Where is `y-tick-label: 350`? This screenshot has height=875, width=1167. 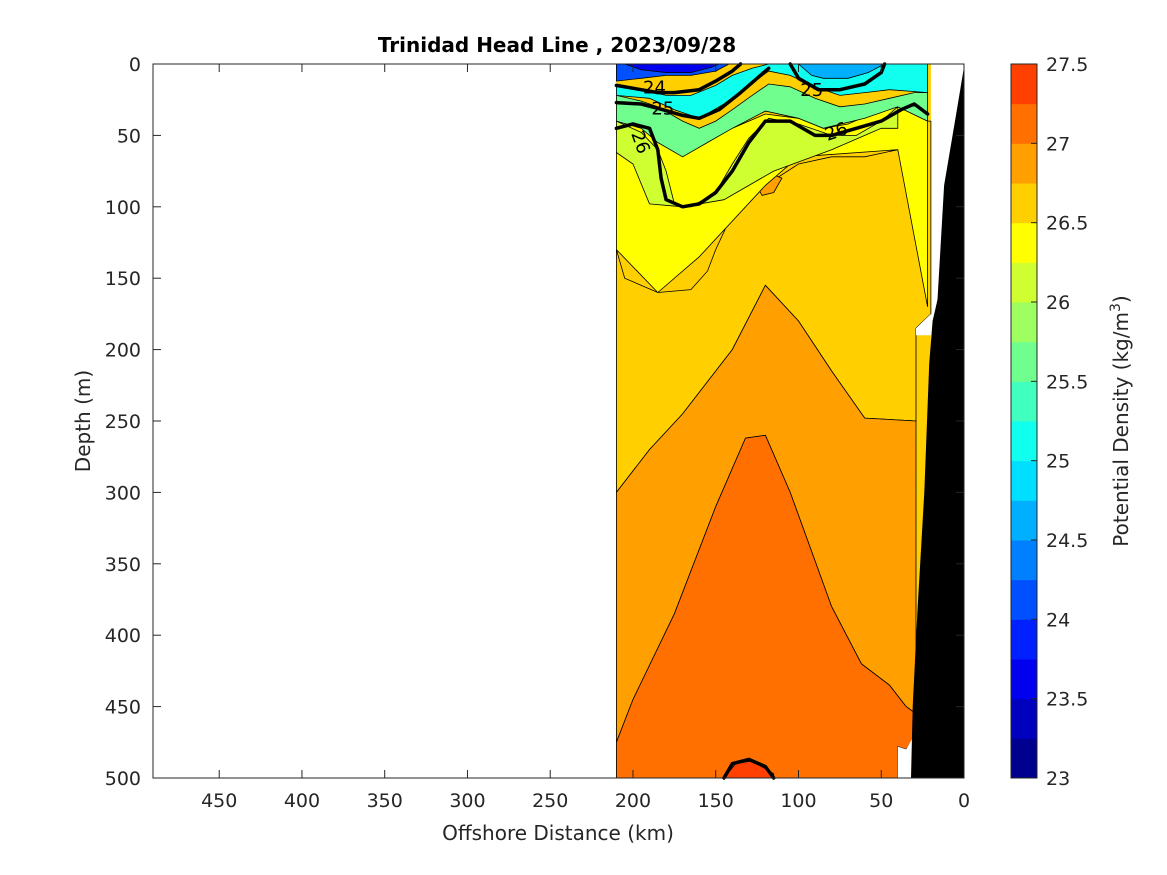
y-tick-label: 350 is located at coordinates (123, 565).